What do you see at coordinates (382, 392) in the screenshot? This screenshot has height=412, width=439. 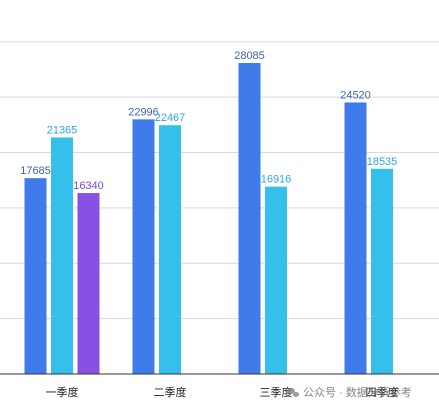 I see `category-label-3: 四季度` at bounding box center [382, 392].